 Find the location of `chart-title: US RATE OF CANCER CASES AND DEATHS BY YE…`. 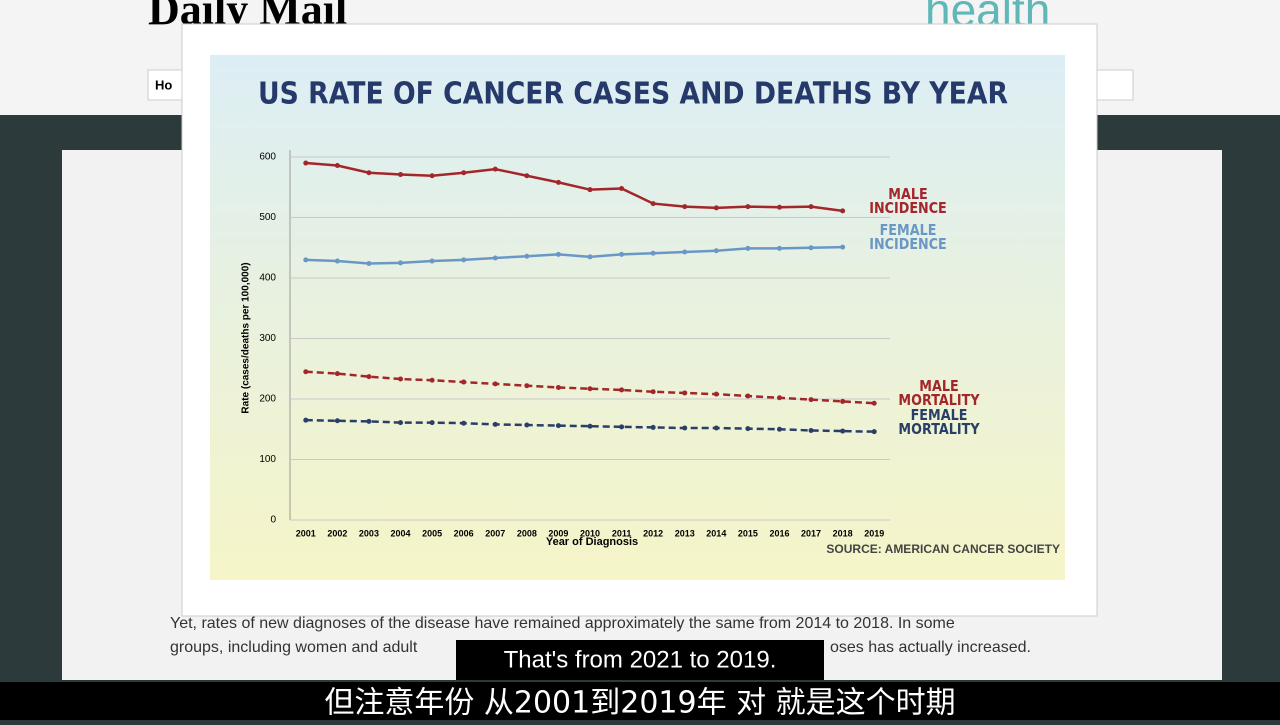

chart-title: US RATE OF CANCER CASES AND DEATHS BY YE… is located at coordinates (633, 94).